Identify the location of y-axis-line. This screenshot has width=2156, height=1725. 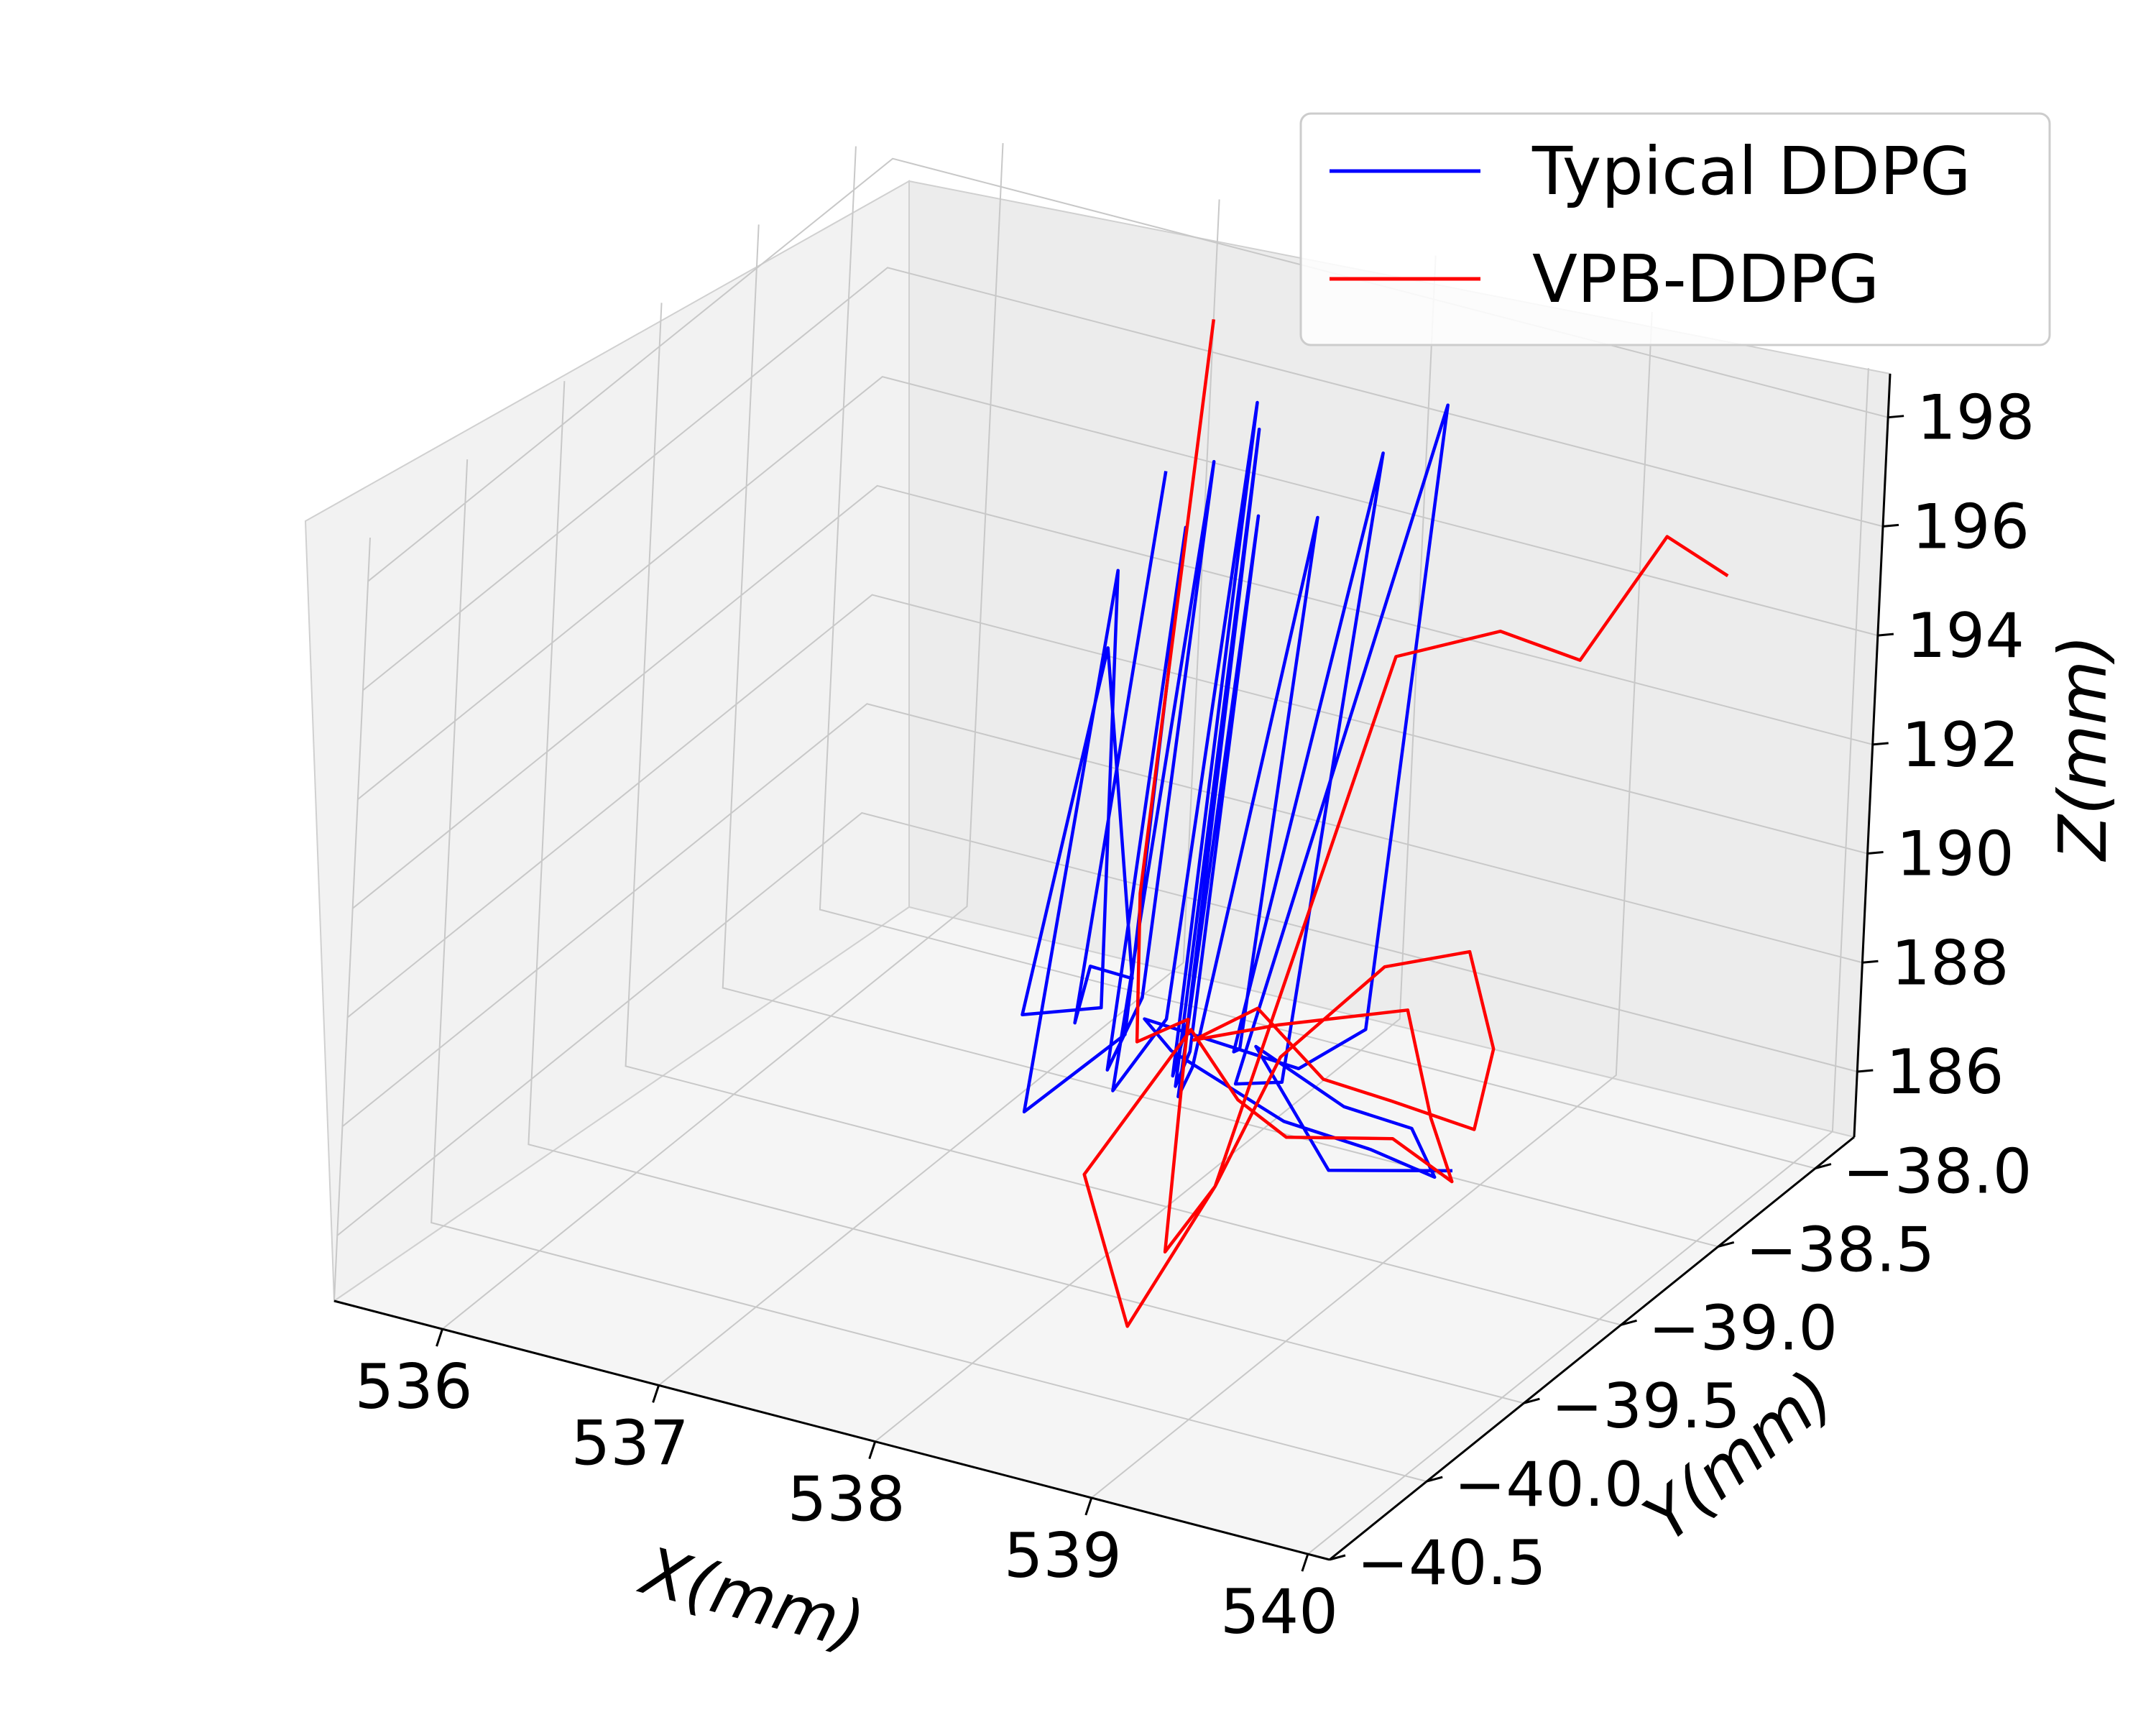
(1592, 1348).